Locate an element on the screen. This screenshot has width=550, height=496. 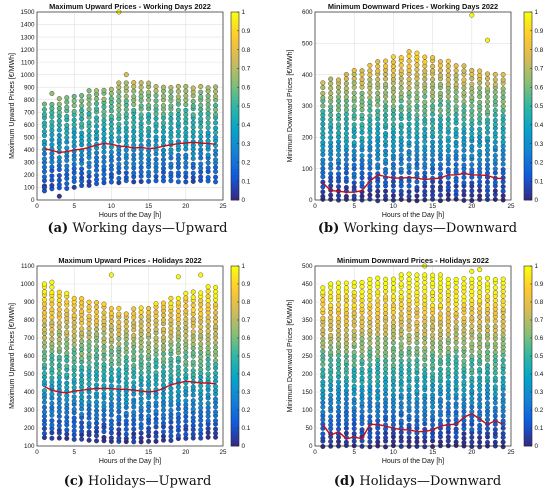
colorbar-tick-label: 0.3 is located at coordinates (539, 392).